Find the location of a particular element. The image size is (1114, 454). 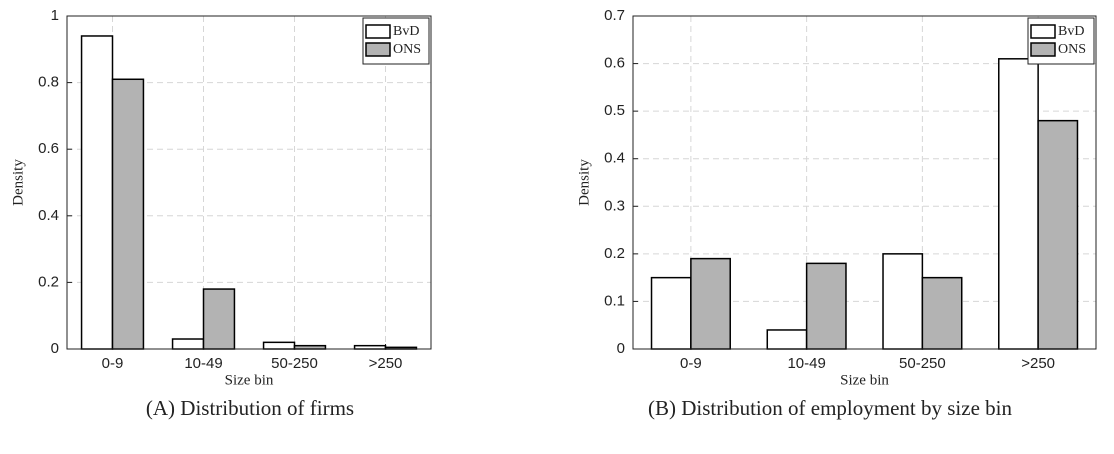

y-tick-label: 0.8 is located at coordinates (48, 82).